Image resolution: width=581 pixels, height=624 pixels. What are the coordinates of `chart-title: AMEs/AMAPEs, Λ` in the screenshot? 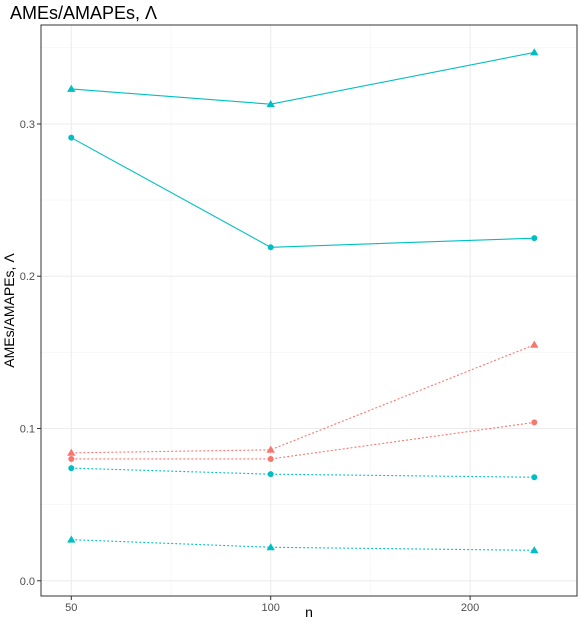 It's located at (83, 13).